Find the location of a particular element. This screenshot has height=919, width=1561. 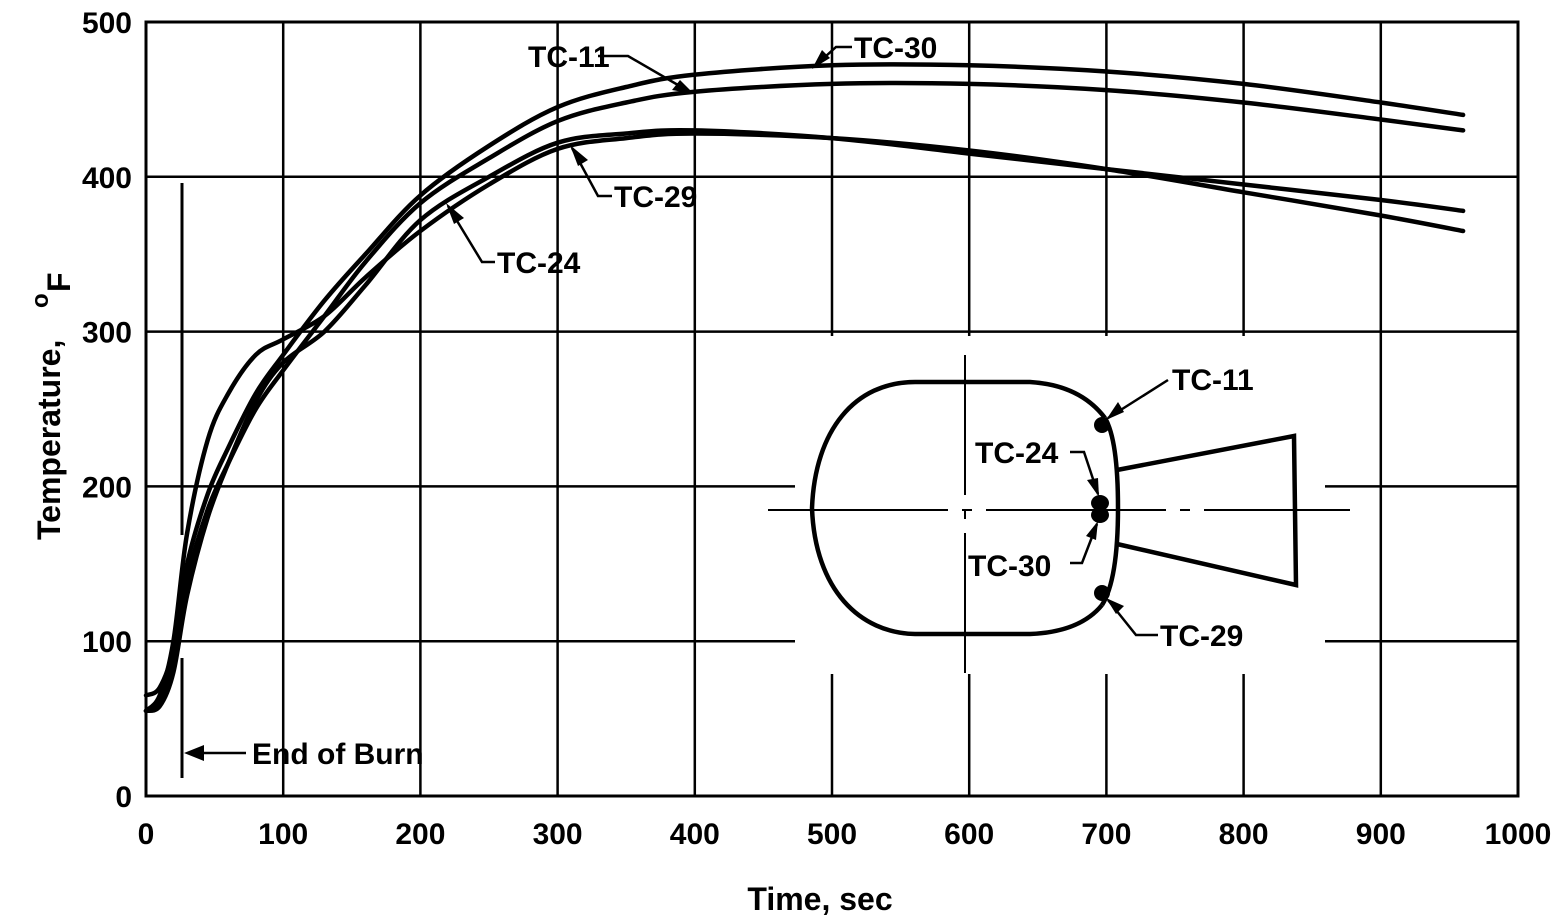

inset-arrow-tc30 is located at coordinates (1092, 530).